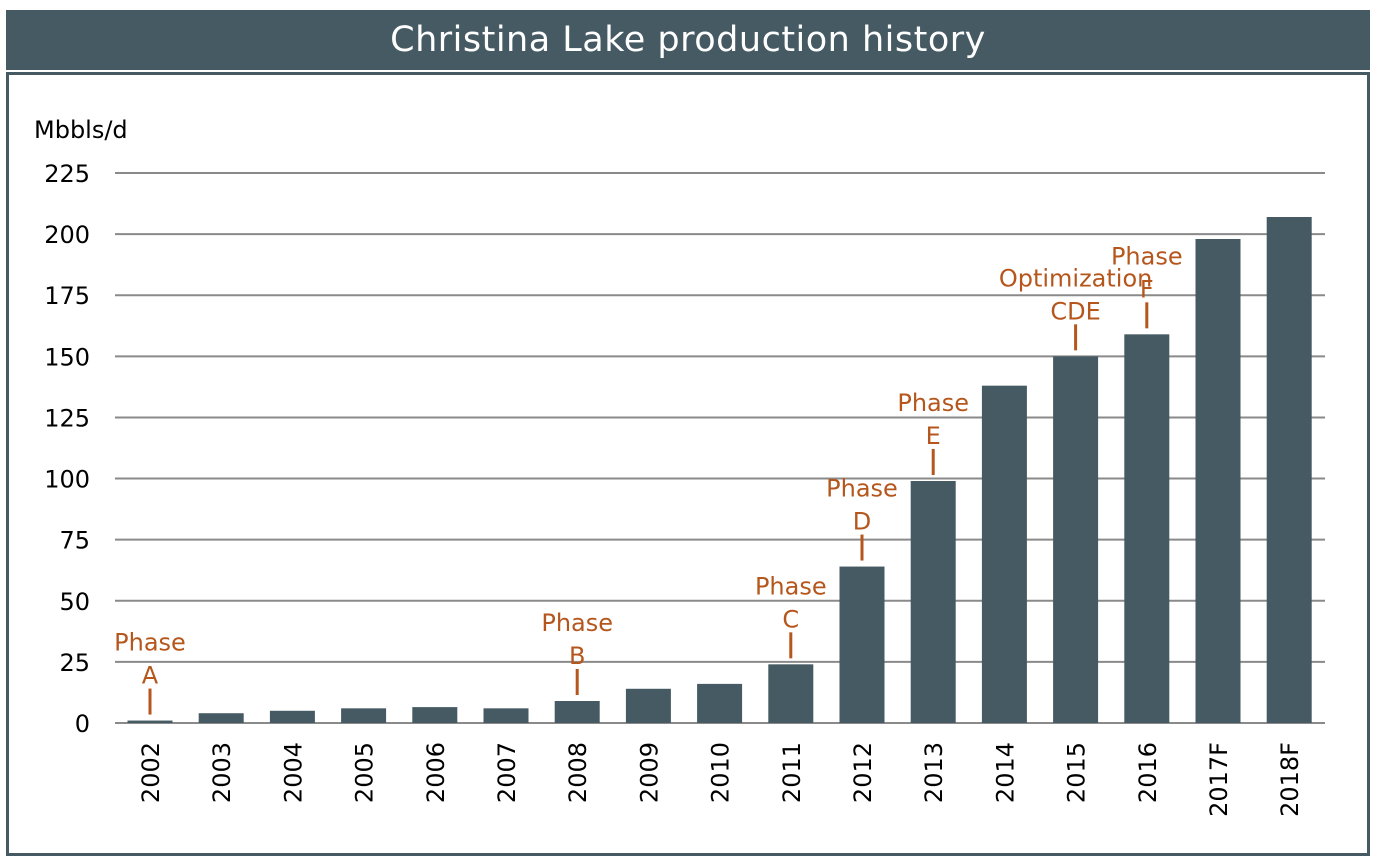  I want to click on y-tick-label: 175, so click(67, 296).